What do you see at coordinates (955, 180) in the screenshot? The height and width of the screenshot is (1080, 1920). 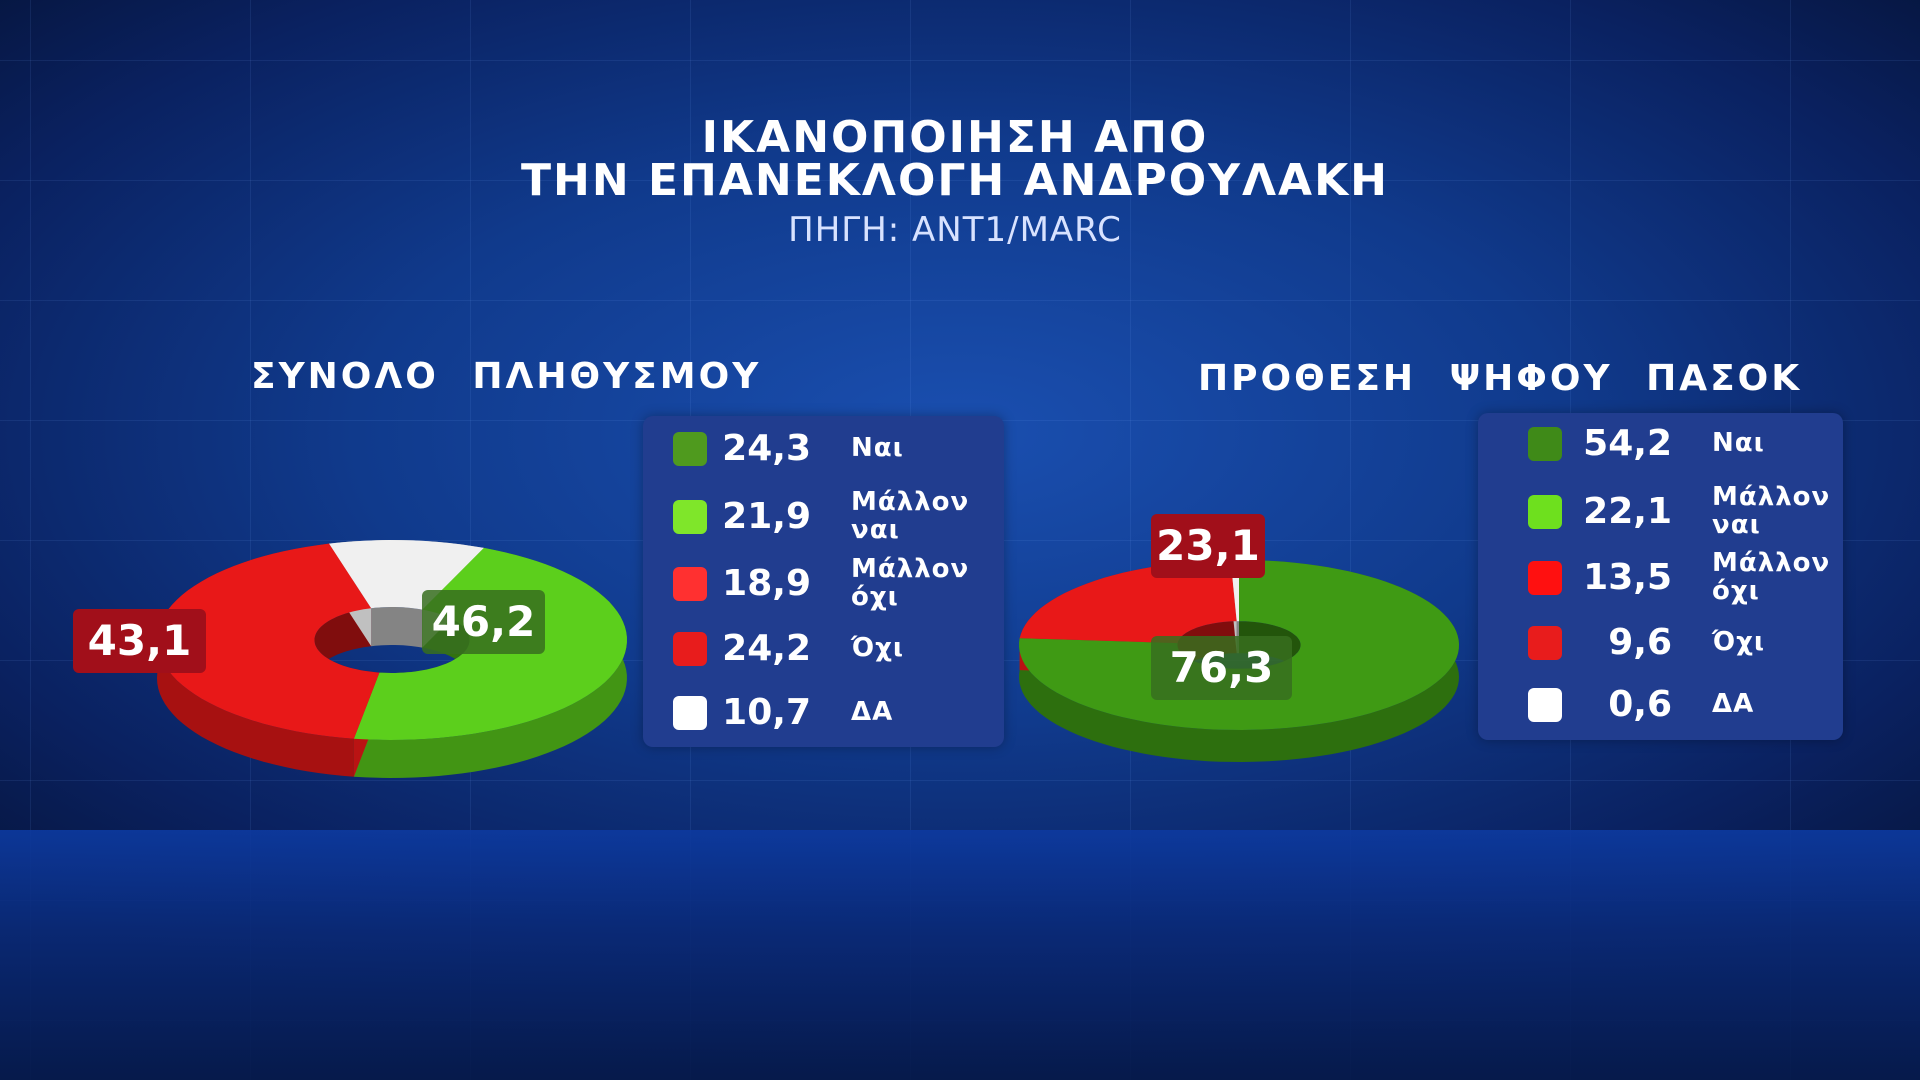 I see `title-line-2: ΤΗΝ ΕΠΑΝΕΚΛΟΓΗ ΑΝΔΡΟΥΛΑΚΗ` at bounding box center [955, 180].